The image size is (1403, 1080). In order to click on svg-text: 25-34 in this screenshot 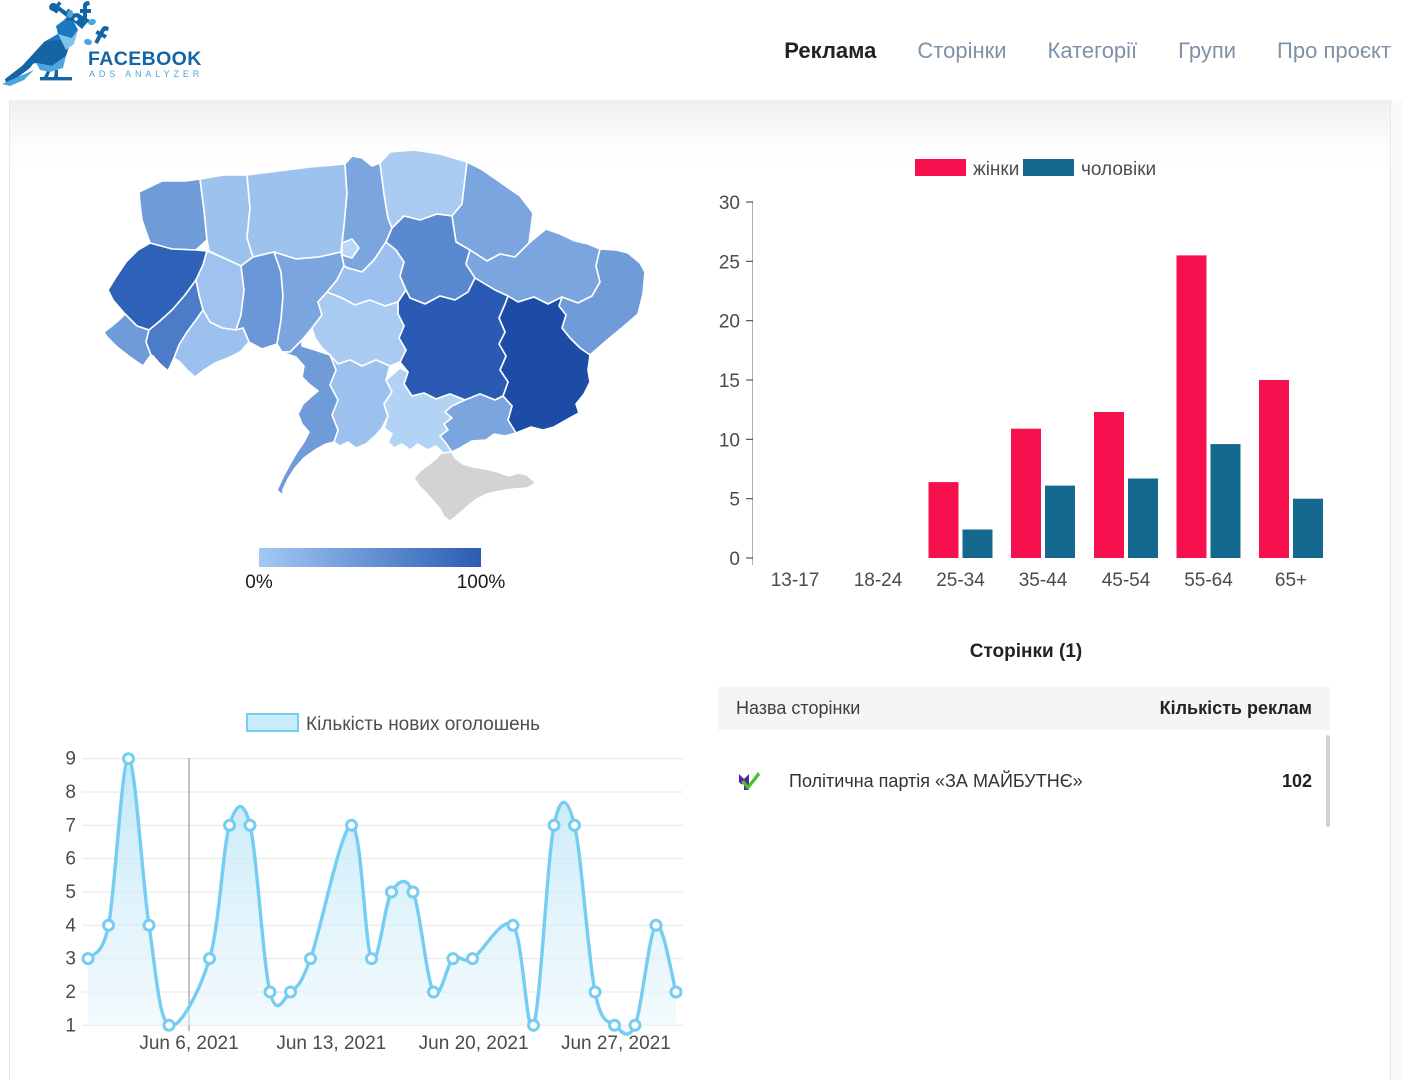, I will do `click(960, 580)`.